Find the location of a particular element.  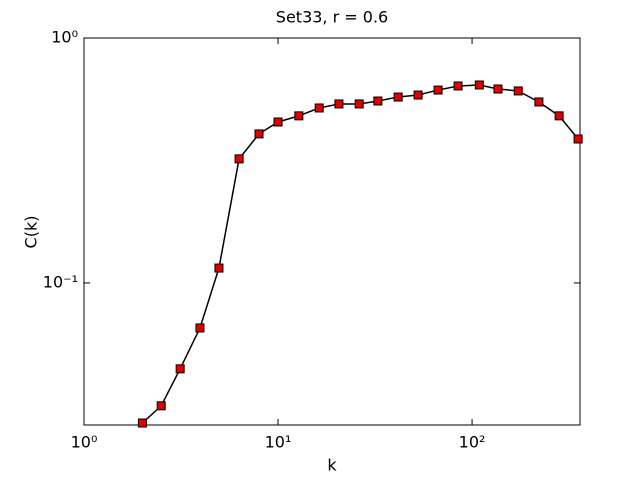

x-tick-label: 10⁰ is located at coordinates (84, 442).